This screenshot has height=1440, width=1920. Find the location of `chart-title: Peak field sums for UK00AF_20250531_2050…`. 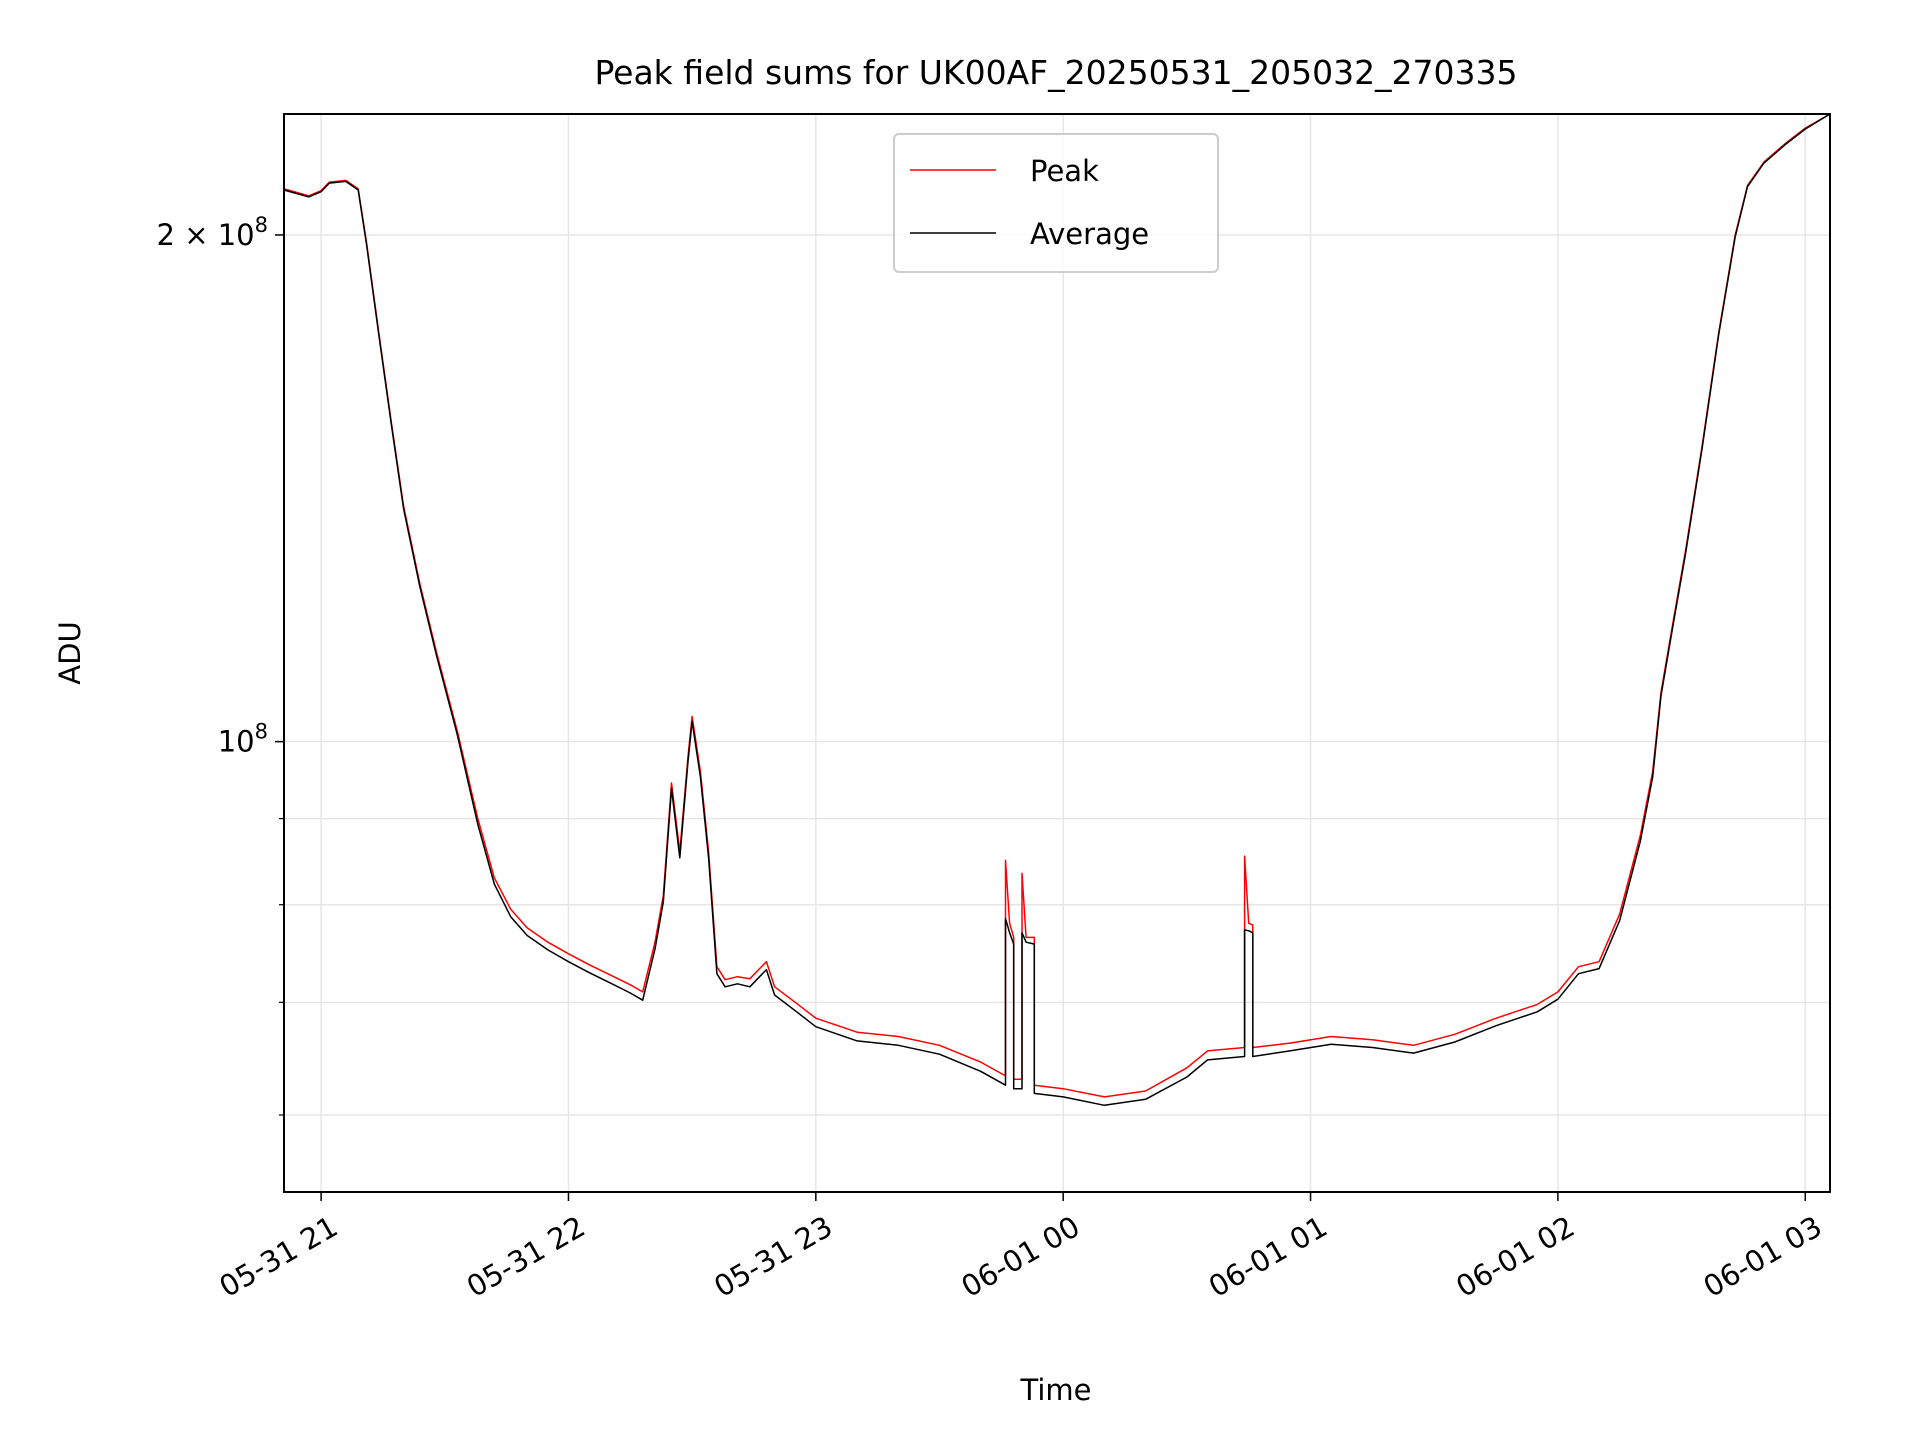

chart-title: Peak field sums for UK00AF_20250531_2050… is located at coordinates (1055, 72).